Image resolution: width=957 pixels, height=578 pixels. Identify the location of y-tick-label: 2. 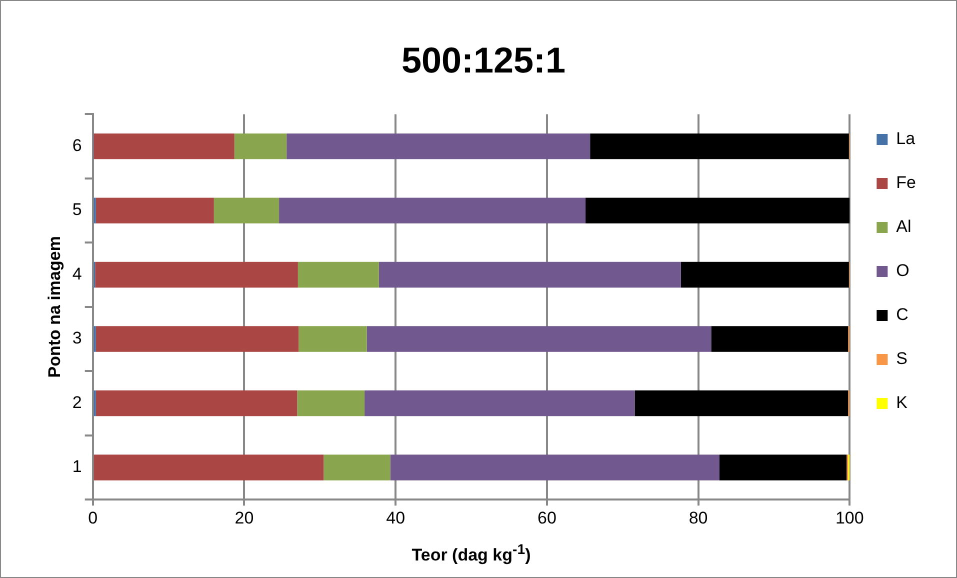
(77, 402).